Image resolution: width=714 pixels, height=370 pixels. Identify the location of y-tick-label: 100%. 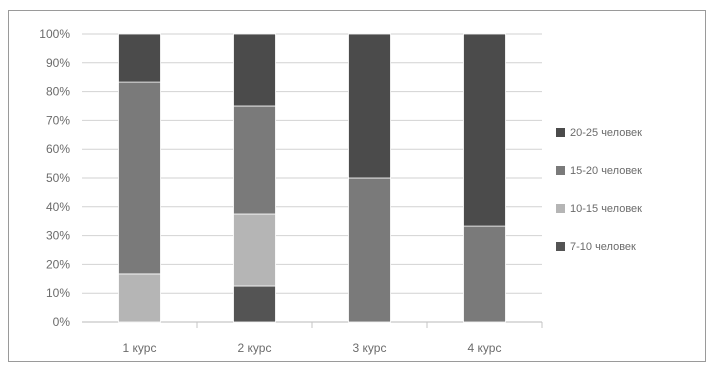
(54, 34).